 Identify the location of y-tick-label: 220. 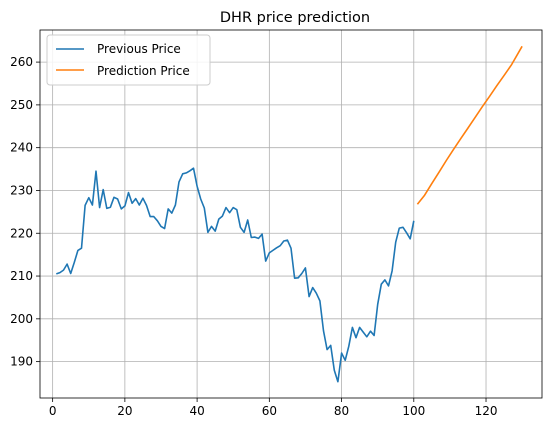
(21, 233).